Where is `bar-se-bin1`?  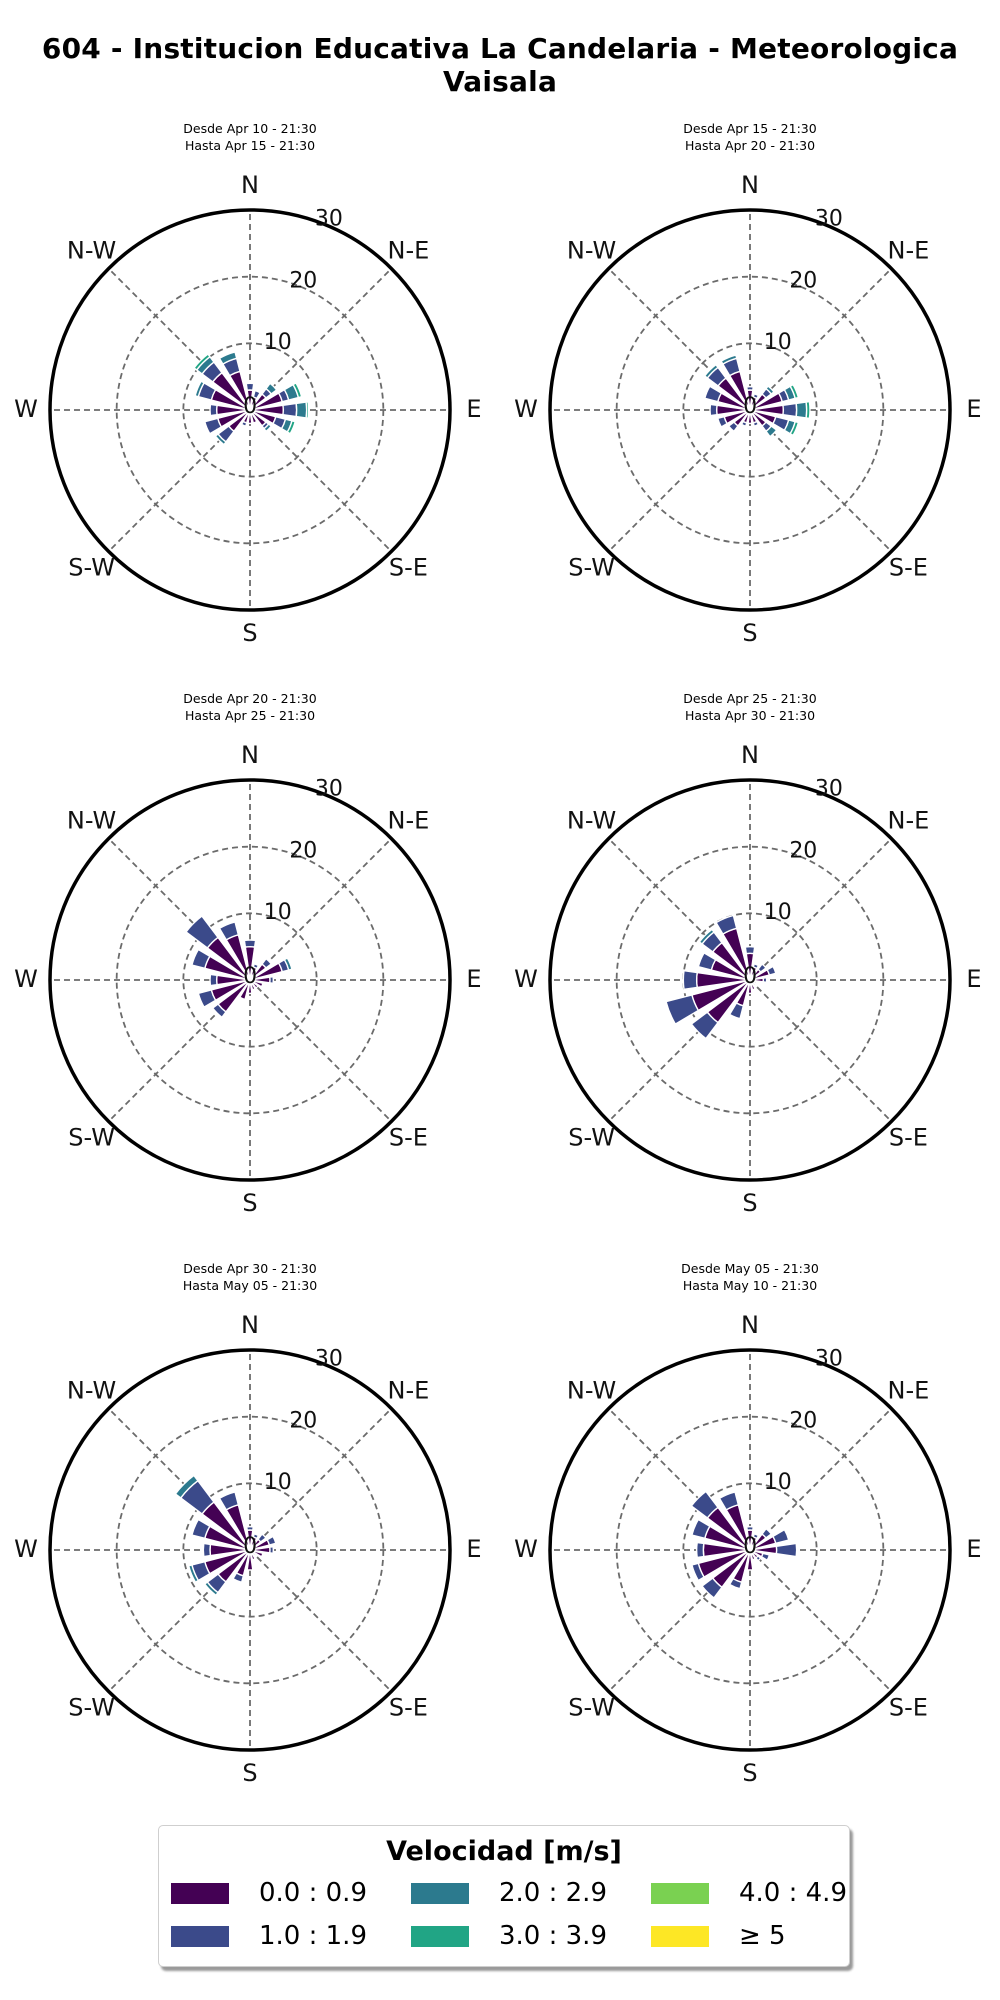 bar-se-bin1 is located at coordinates (758, 1558).